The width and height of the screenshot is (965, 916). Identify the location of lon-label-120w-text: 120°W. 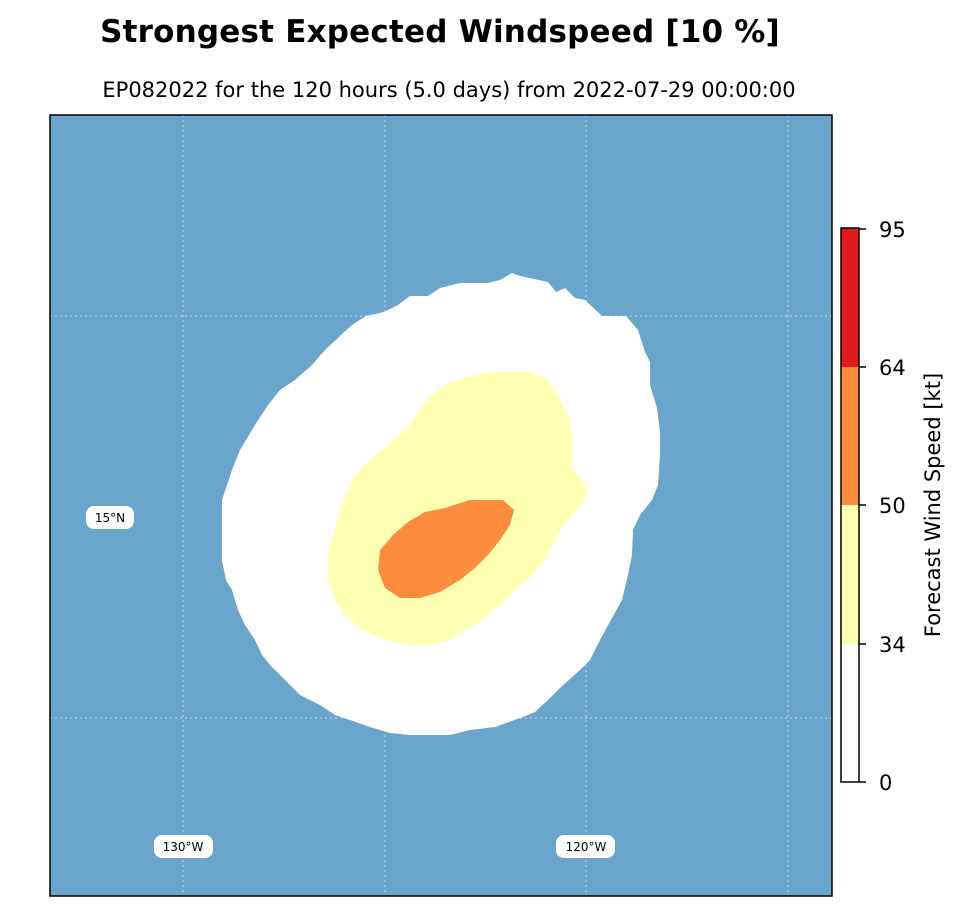
(586, 847).